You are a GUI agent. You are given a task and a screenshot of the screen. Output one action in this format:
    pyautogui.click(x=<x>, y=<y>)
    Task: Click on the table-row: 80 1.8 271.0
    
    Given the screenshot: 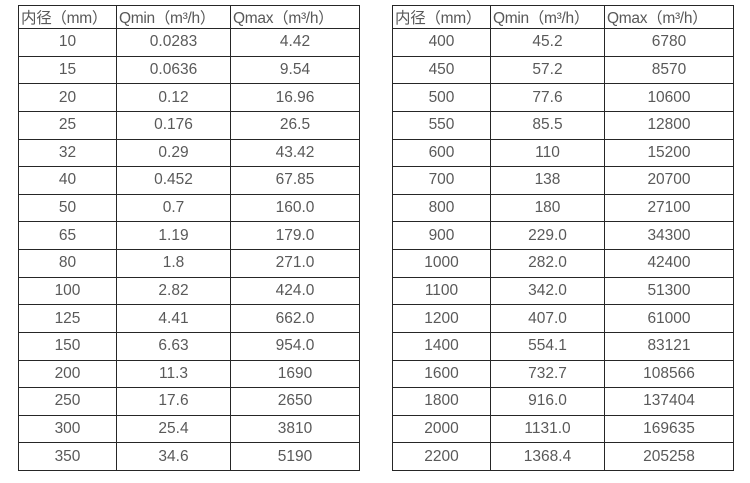 What is the action you would take?
    pyautogui.click(x=189, y=263)
    